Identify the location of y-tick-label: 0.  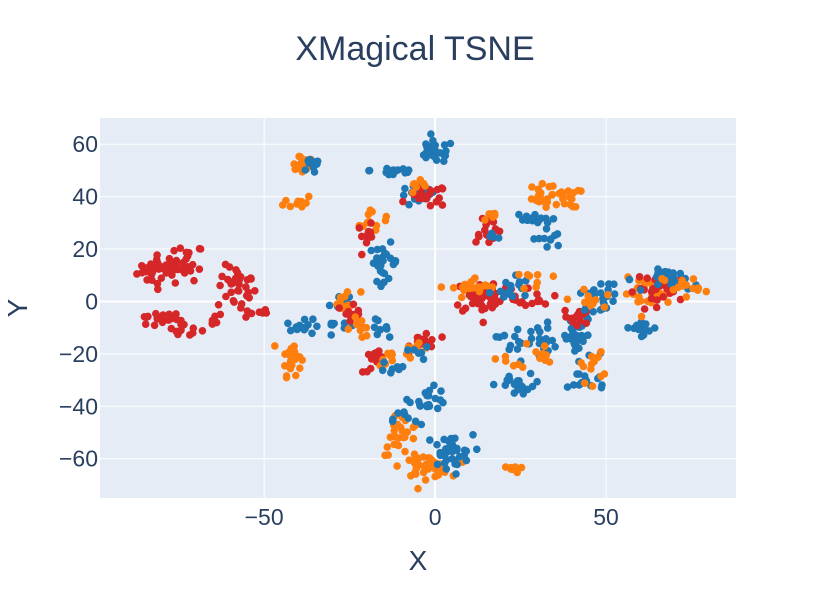
(91, 301).